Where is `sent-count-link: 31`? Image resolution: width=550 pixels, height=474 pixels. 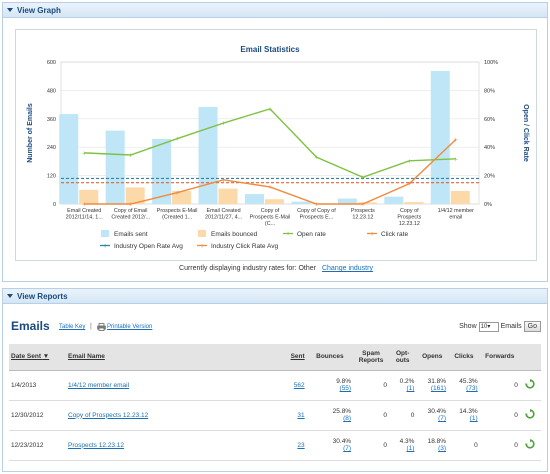
sent-count-link: 31 is located at coordinates (301, 415).